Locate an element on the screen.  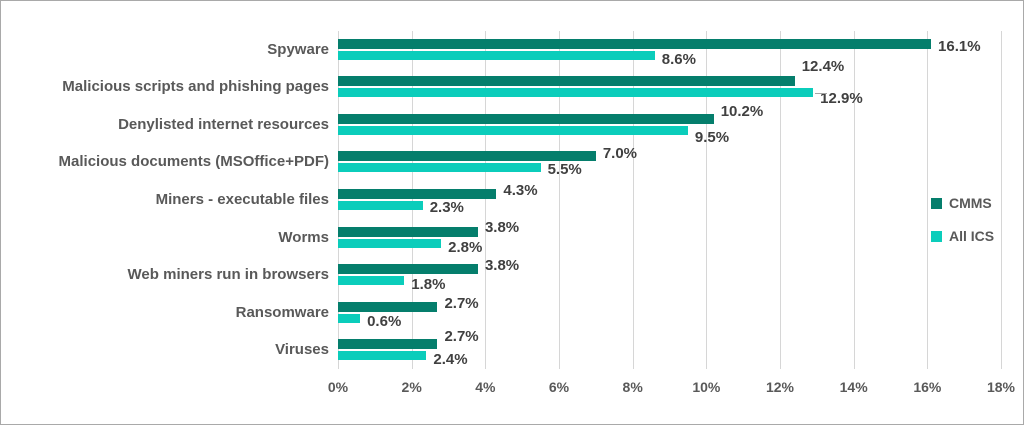
x-tick-label: 12% is located at coordinates (780, 387).